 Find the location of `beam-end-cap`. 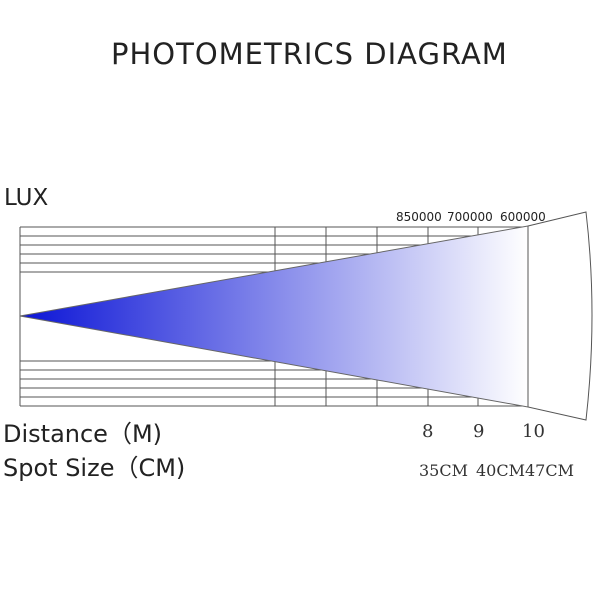

beam-end-cap is located at coordinates (560, 316).